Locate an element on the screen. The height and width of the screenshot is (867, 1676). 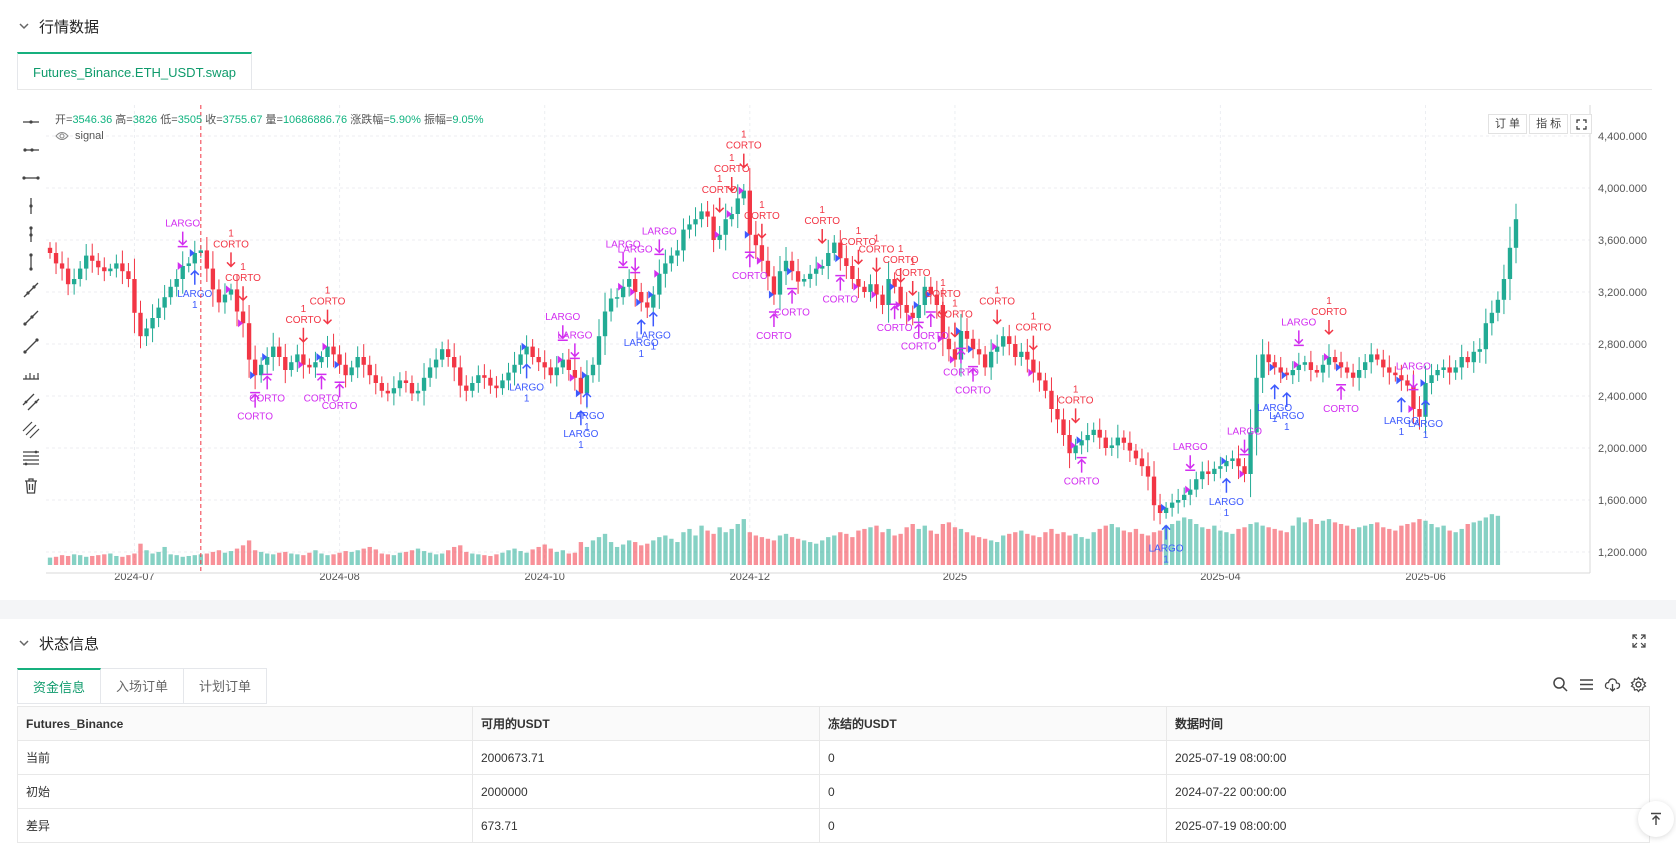
long-entry-label: LARGO is located at coordinates (580, 434).